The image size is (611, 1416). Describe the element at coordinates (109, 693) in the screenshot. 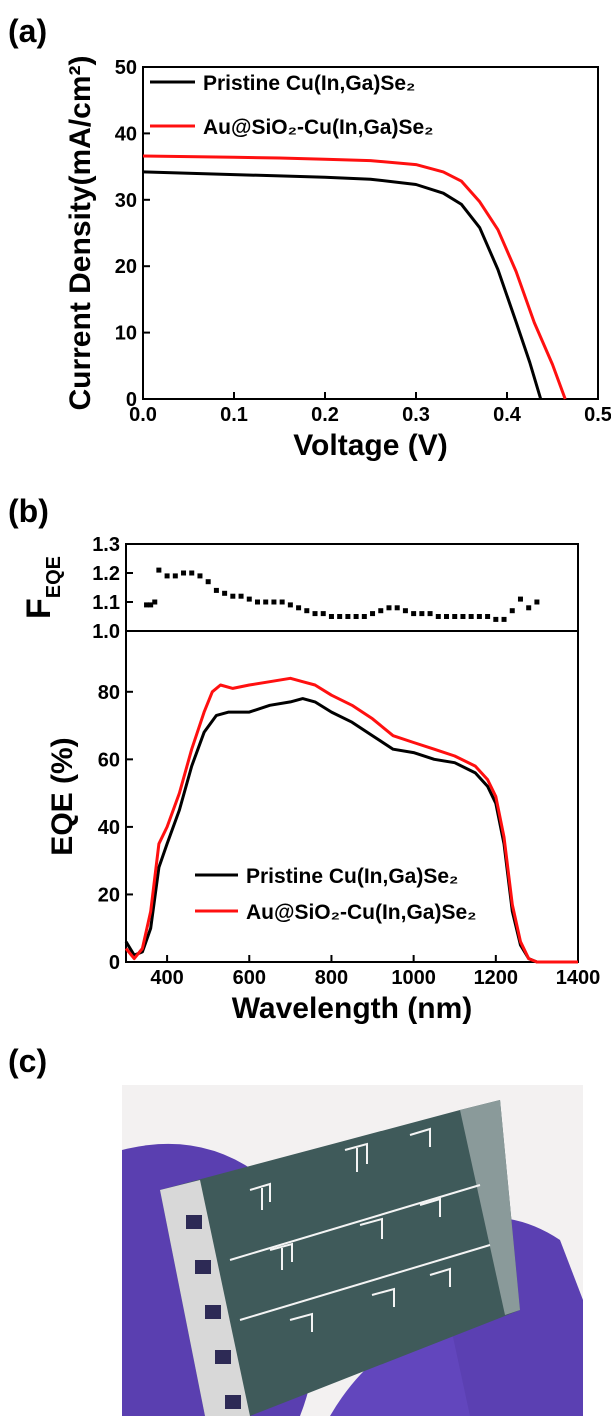

I see `y-tick-label: 80` at that location.